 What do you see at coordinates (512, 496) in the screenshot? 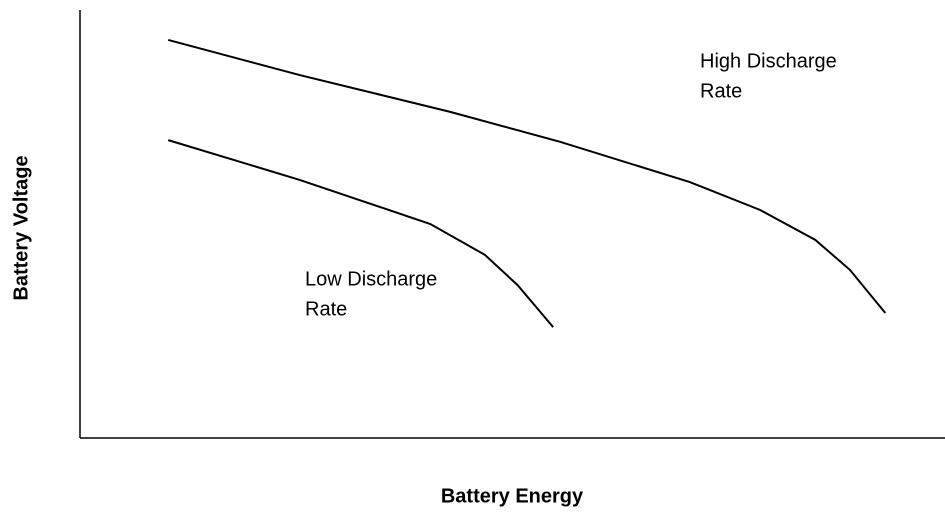
I see `x-axis-title: Battery Energy` at bounding box center [512, 496].